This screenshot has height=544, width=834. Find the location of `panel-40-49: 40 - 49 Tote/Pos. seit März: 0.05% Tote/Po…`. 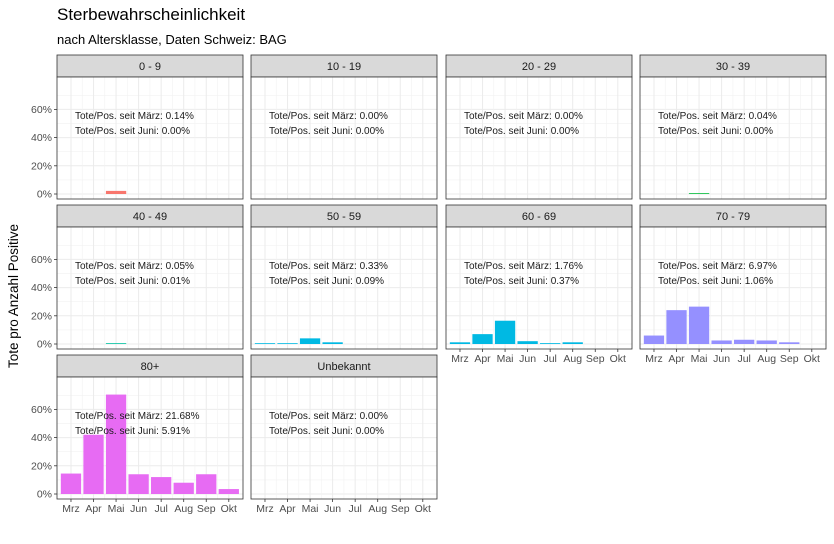

panel-40-49: 40 - 49 Tote/Pos. seit März: 0.05% Tote/Po… is located at coordinates (137, 277).